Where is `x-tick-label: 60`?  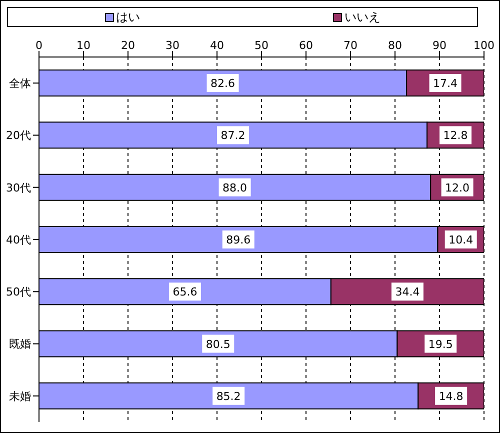 x-tick-label: 60 is located at coordinates (306, 45).